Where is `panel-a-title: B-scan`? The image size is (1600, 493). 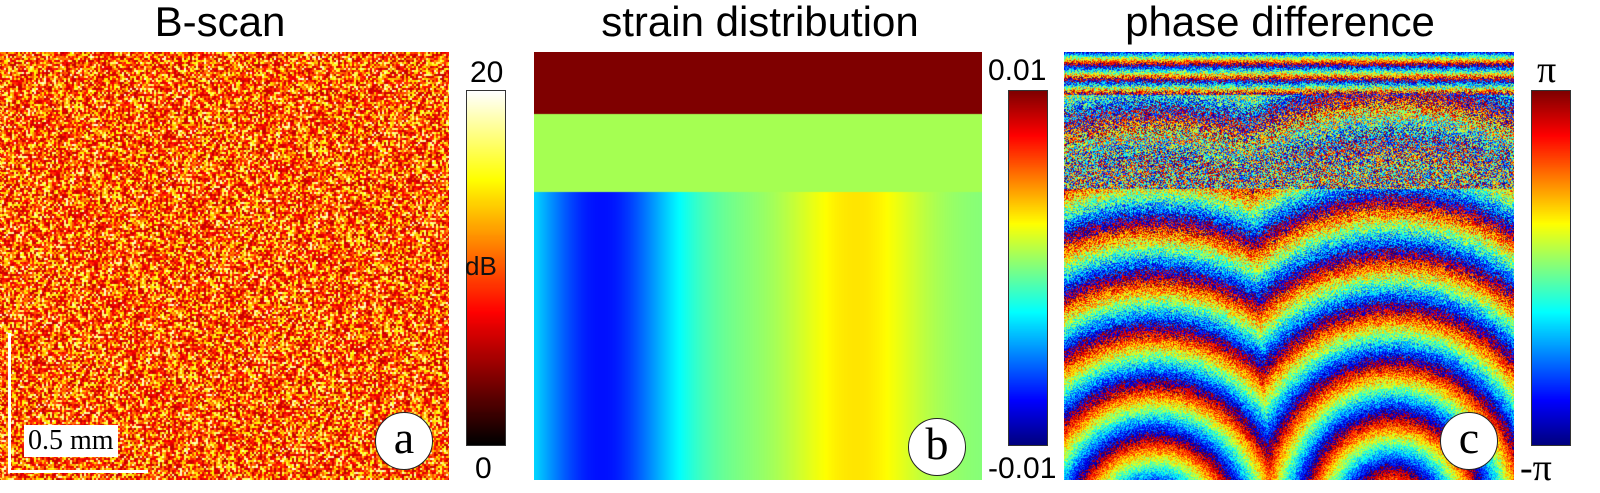 panel-a-title: B-scan is located at coordinates (220, 22).